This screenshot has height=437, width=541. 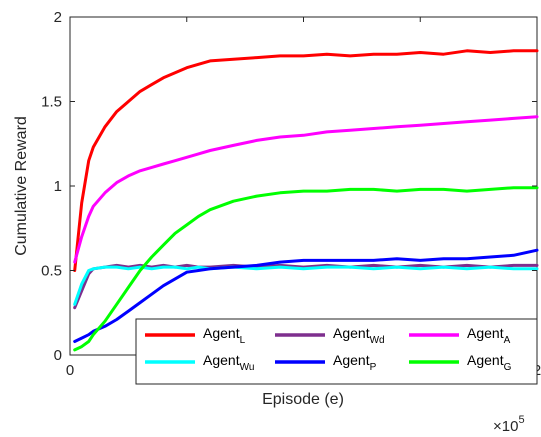 What do you see at coordinates (58, 355) in the screenshot?
I see `y-tick-label: 0` at bounding box center [58, 355].